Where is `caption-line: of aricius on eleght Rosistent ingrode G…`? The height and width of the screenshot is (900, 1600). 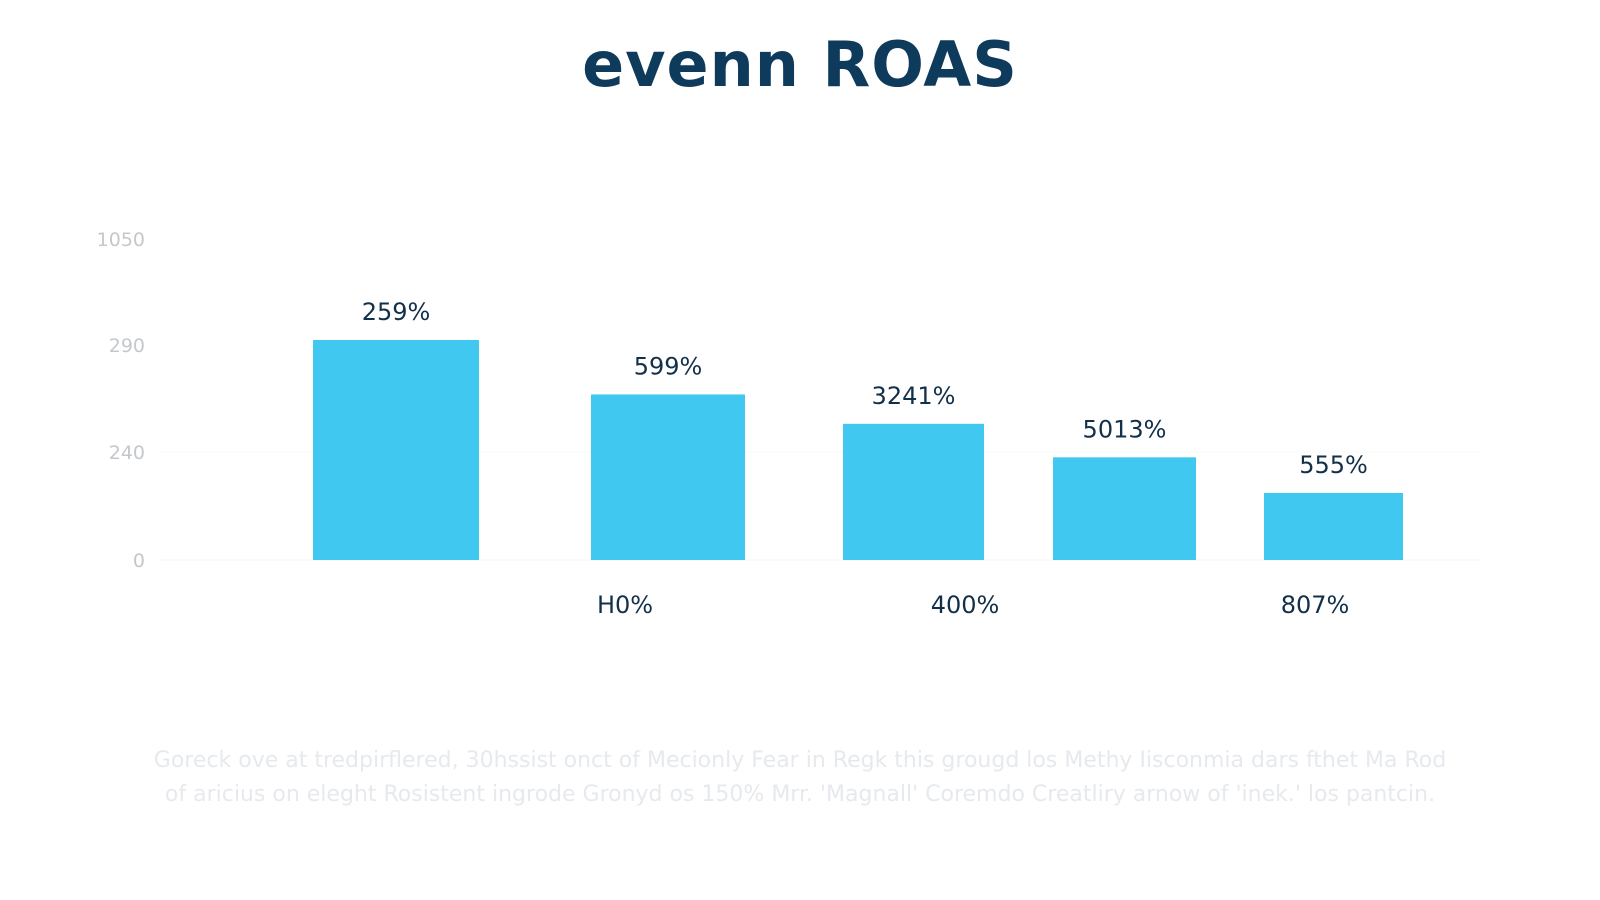
caption-line: of aricius on eleght Rosistent ingrode G… is located at coordinates (800, 794).